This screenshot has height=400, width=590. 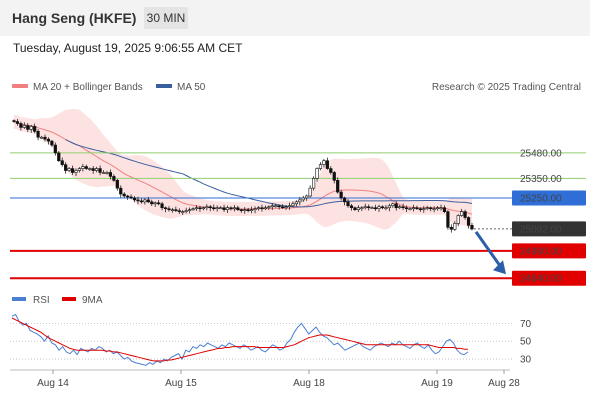 I want to click on level-tag-last_price, so click(x=549, y=229).